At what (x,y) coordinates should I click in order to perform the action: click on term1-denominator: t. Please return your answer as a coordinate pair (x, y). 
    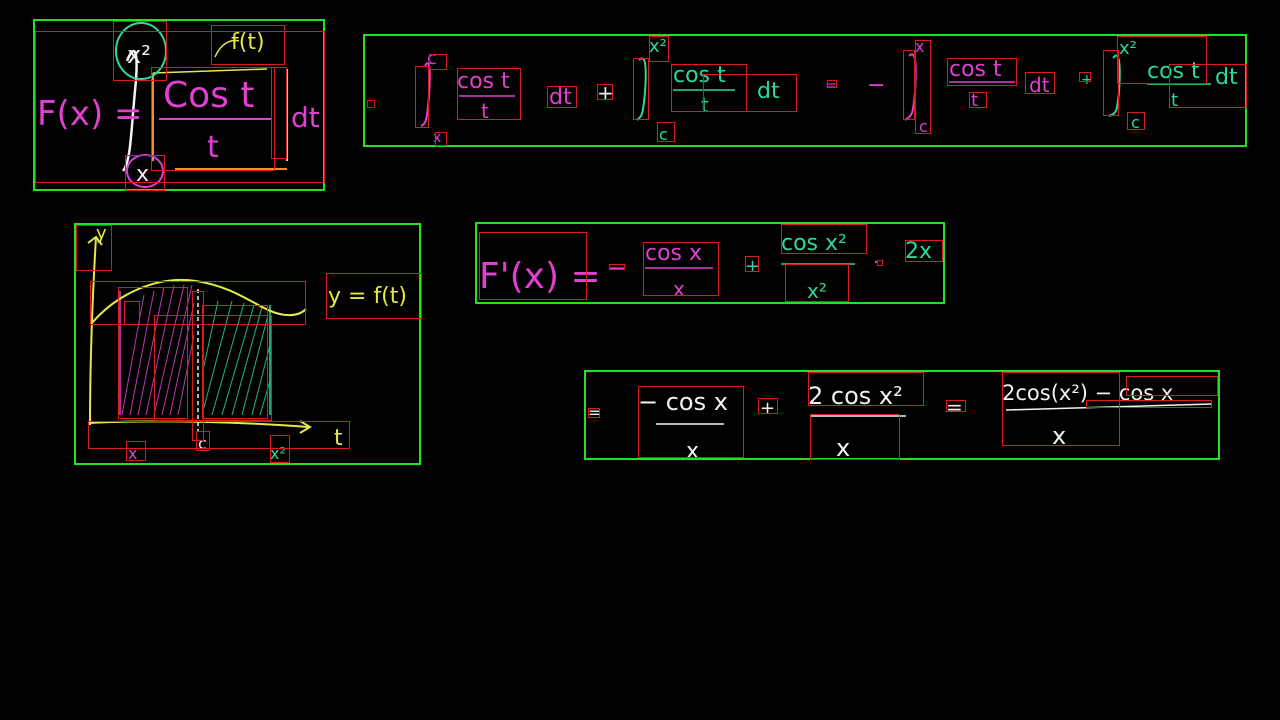
    Looking at the image, I should click on (485, 111).